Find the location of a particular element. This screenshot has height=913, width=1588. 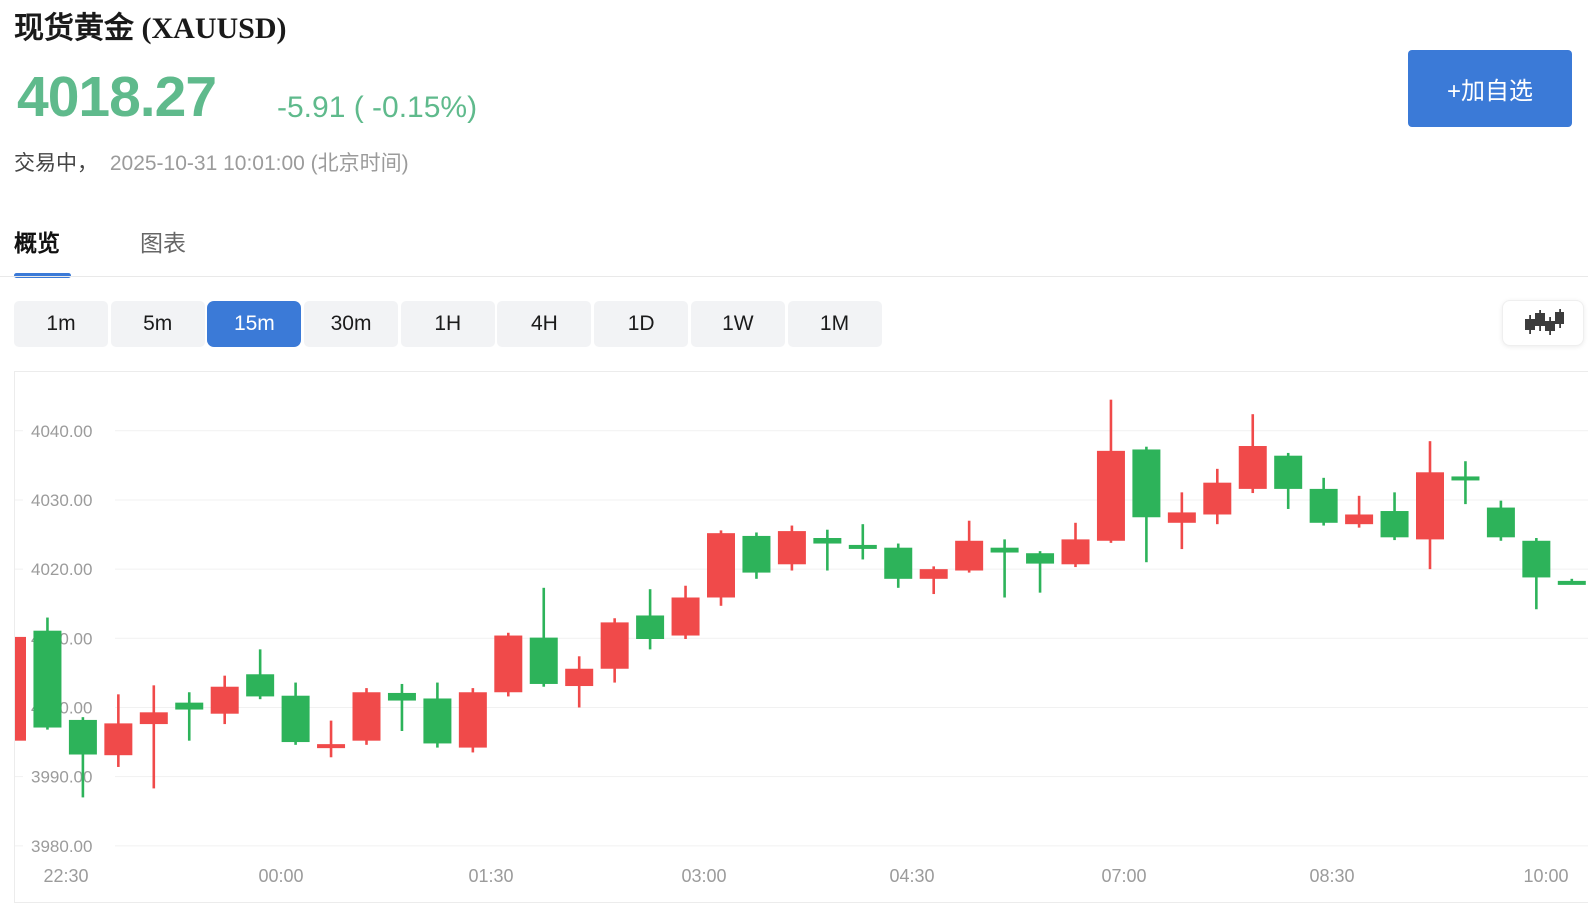

svg-text: 4040.00 is located at coordinates (61, 431).